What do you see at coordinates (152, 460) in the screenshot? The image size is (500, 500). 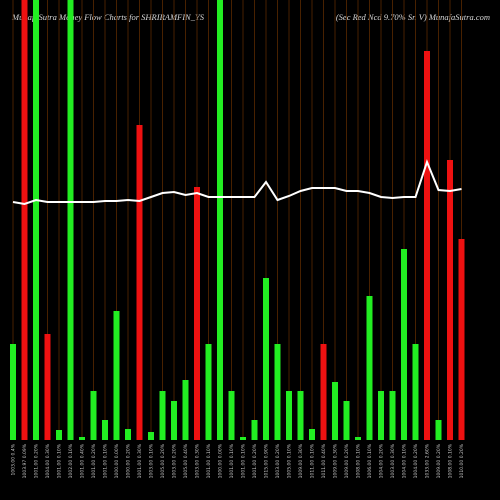 I see `x-tick-label: 1003.00 0.10%` at bounding box center [152, 460].